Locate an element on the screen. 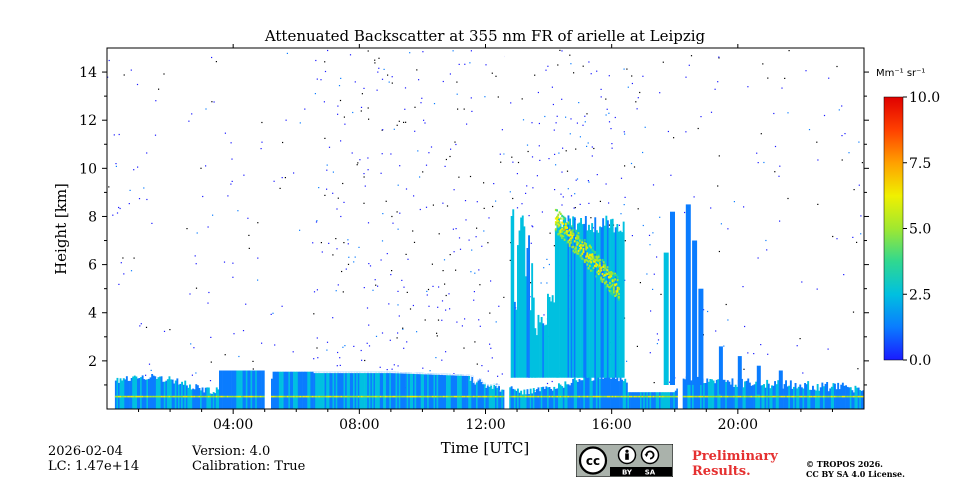 The height and width of the screenshot is (480, 960). evening-column is located at coordinates (695, 312).